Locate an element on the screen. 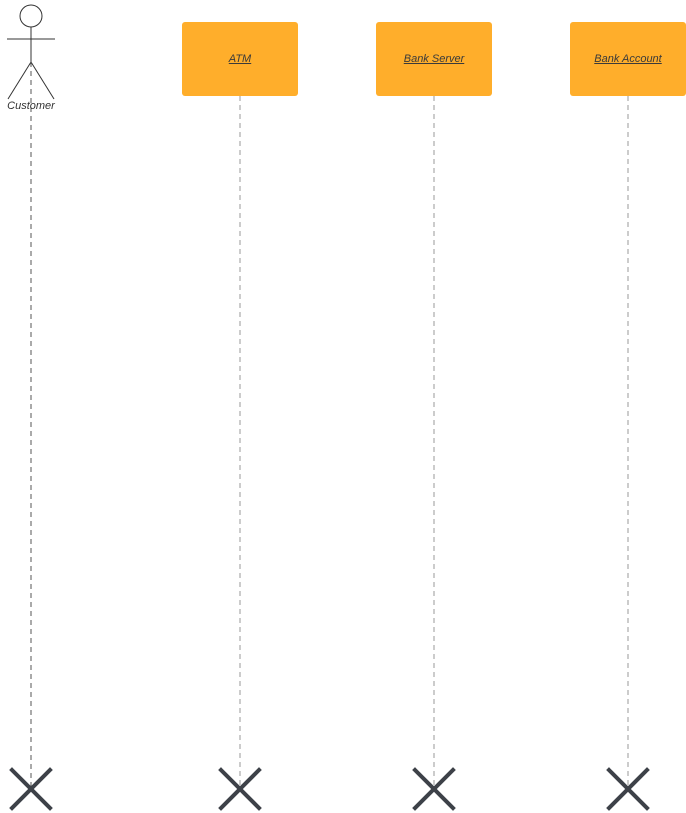  customer-destroy-icon is located at coordinates (31, 789).